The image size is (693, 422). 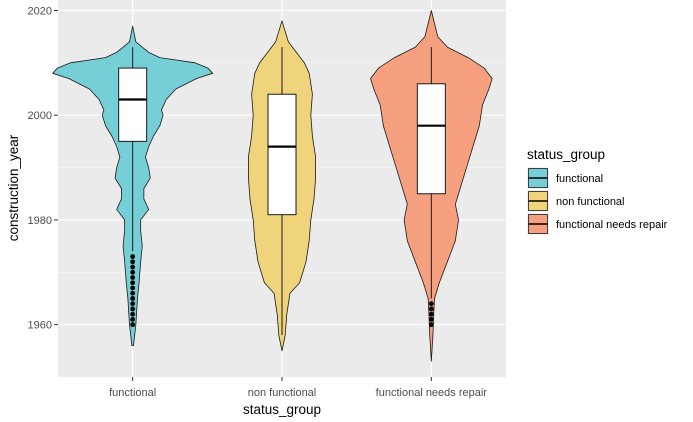 What do you see at coordinates (282, 409) in the screenshot?
I see `x-axis-title: status_group` at bounding box center [282, 409].